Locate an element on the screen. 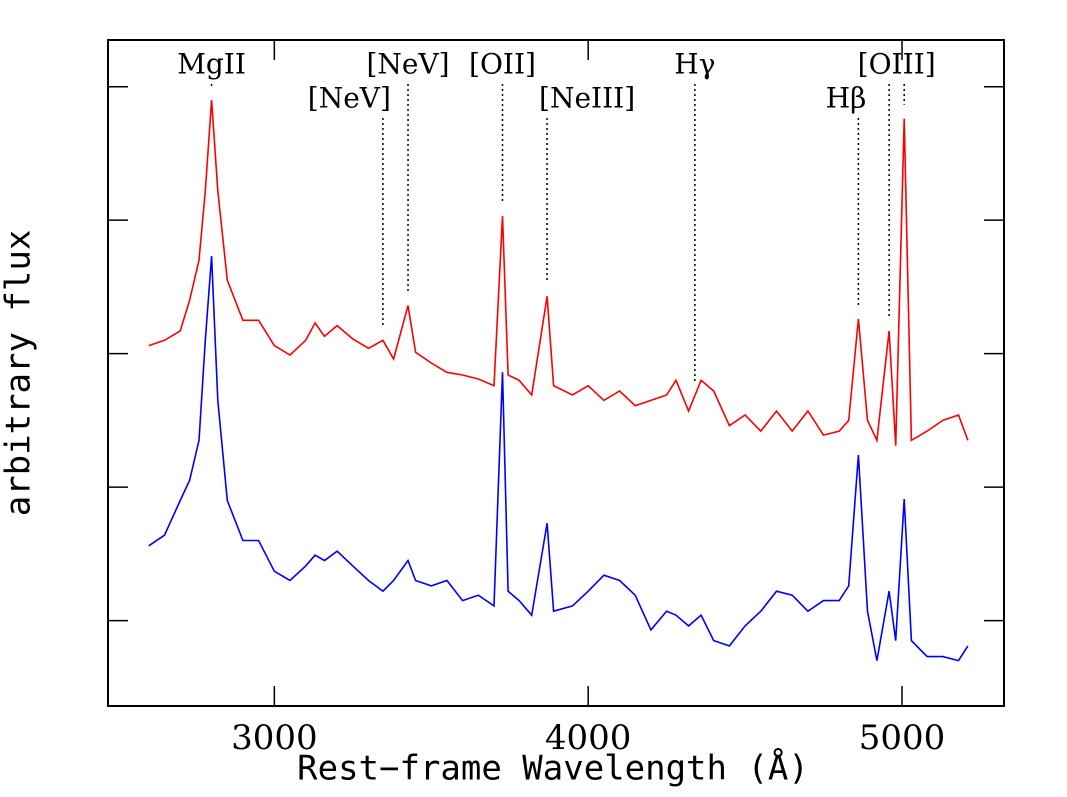  line-annotation: [NeIII] is located at coordinates (587, 98).